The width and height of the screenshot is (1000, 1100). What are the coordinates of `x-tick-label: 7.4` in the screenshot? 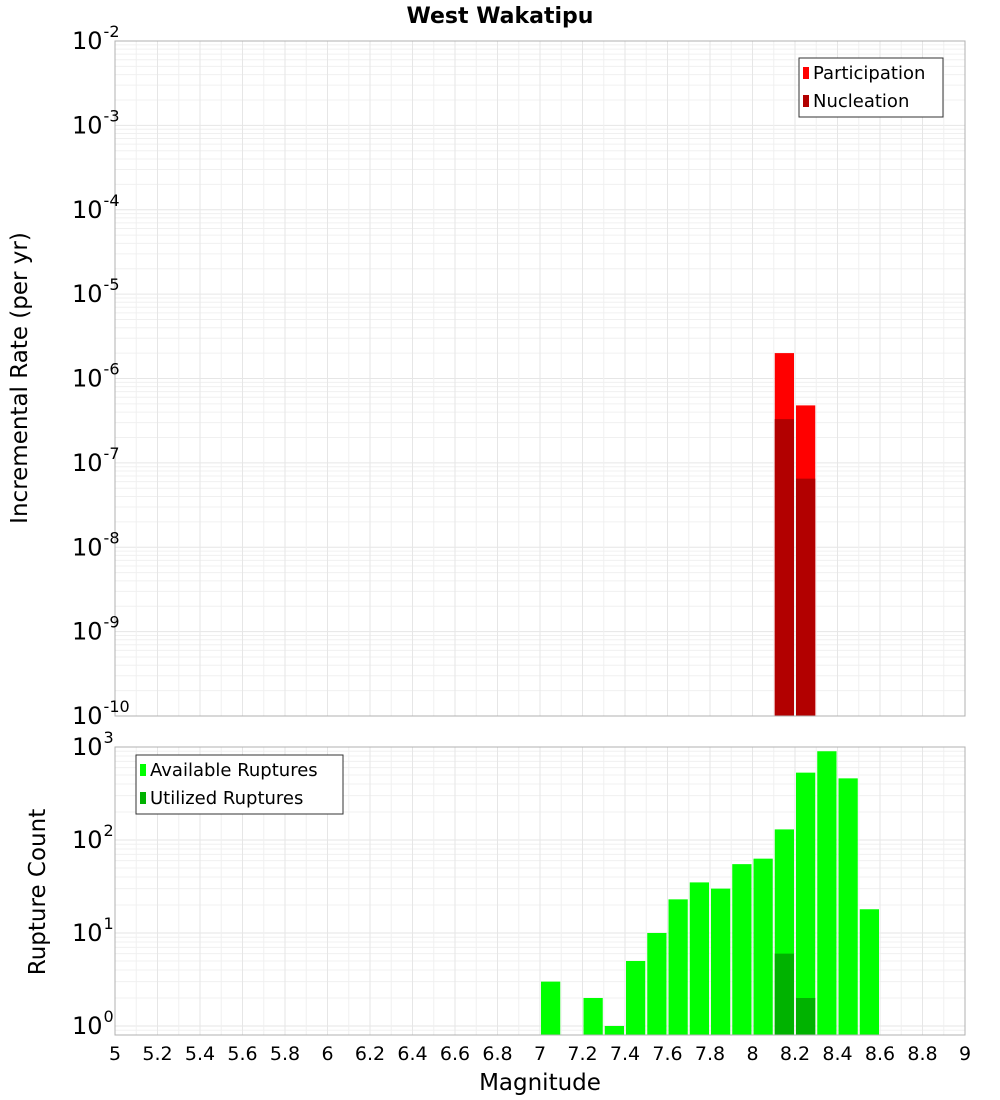 It's located at (625, 1054).